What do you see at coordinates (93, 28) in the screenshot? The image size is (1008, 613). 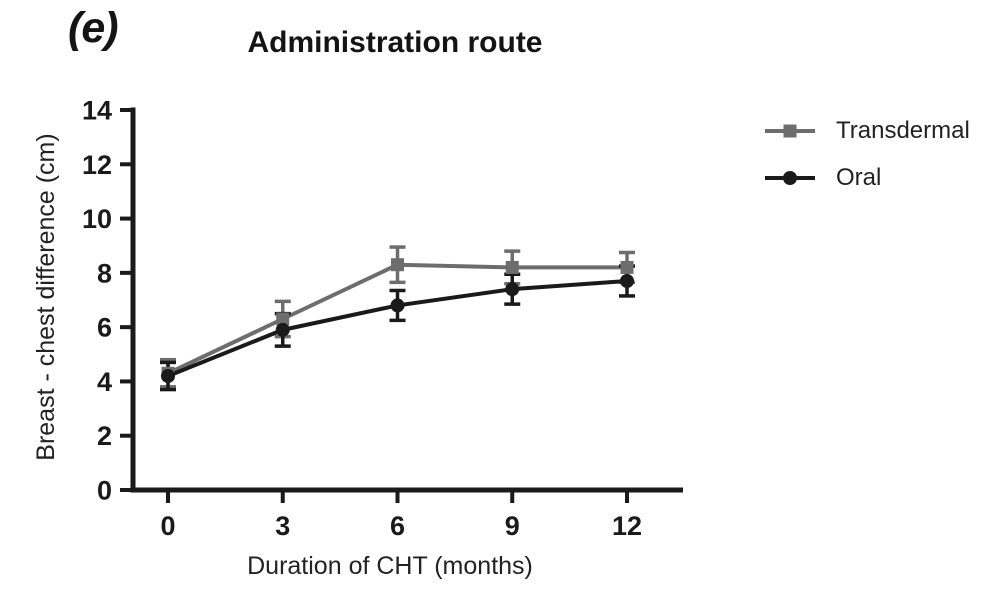 I see `panel-label: (e)` at bounding box center [93, 28].